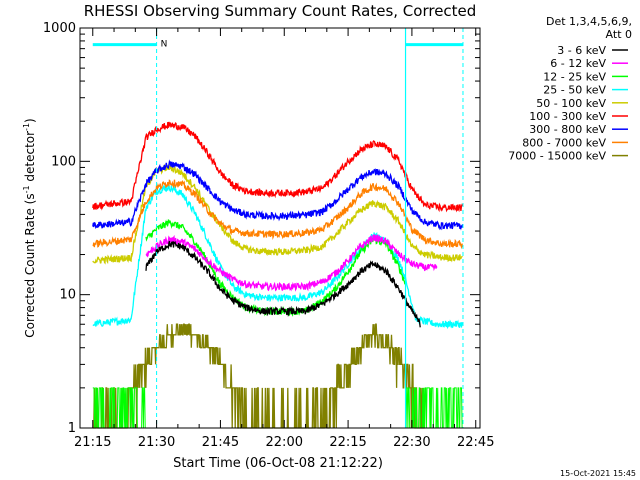  Describe the element at coordinates (220, 442) in the screenshot. I see `x-tick-label: 21:45` at that location.